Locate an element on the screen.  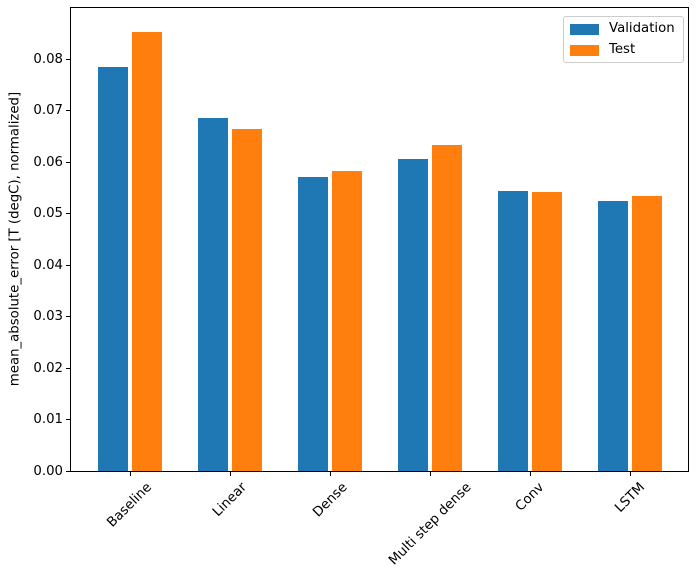
legend-swatch-test is located at coordinates (584, 50).